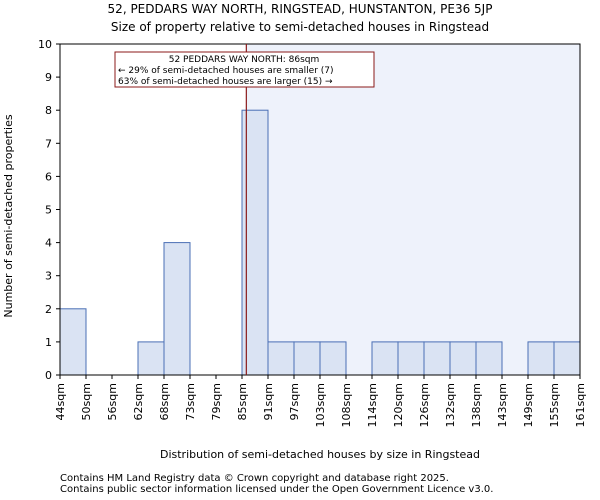  I want to click on x-tick-label-149sqm: 149sqm, so click(528, 405).